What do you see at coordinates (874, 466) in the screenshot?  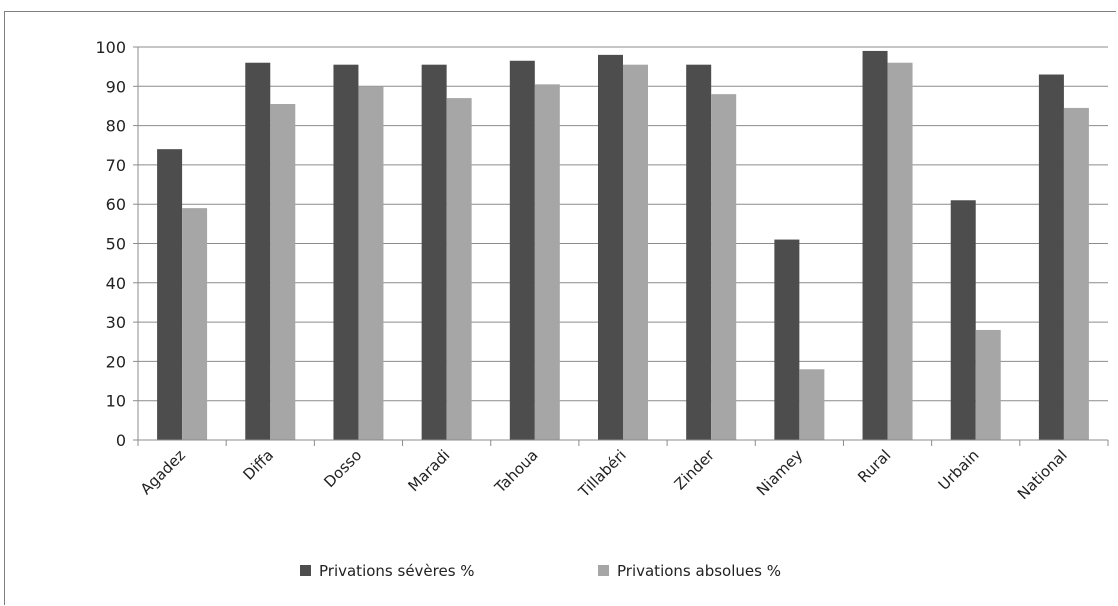 I see `x-category-label: Rural` at bounding box center [874, 466].